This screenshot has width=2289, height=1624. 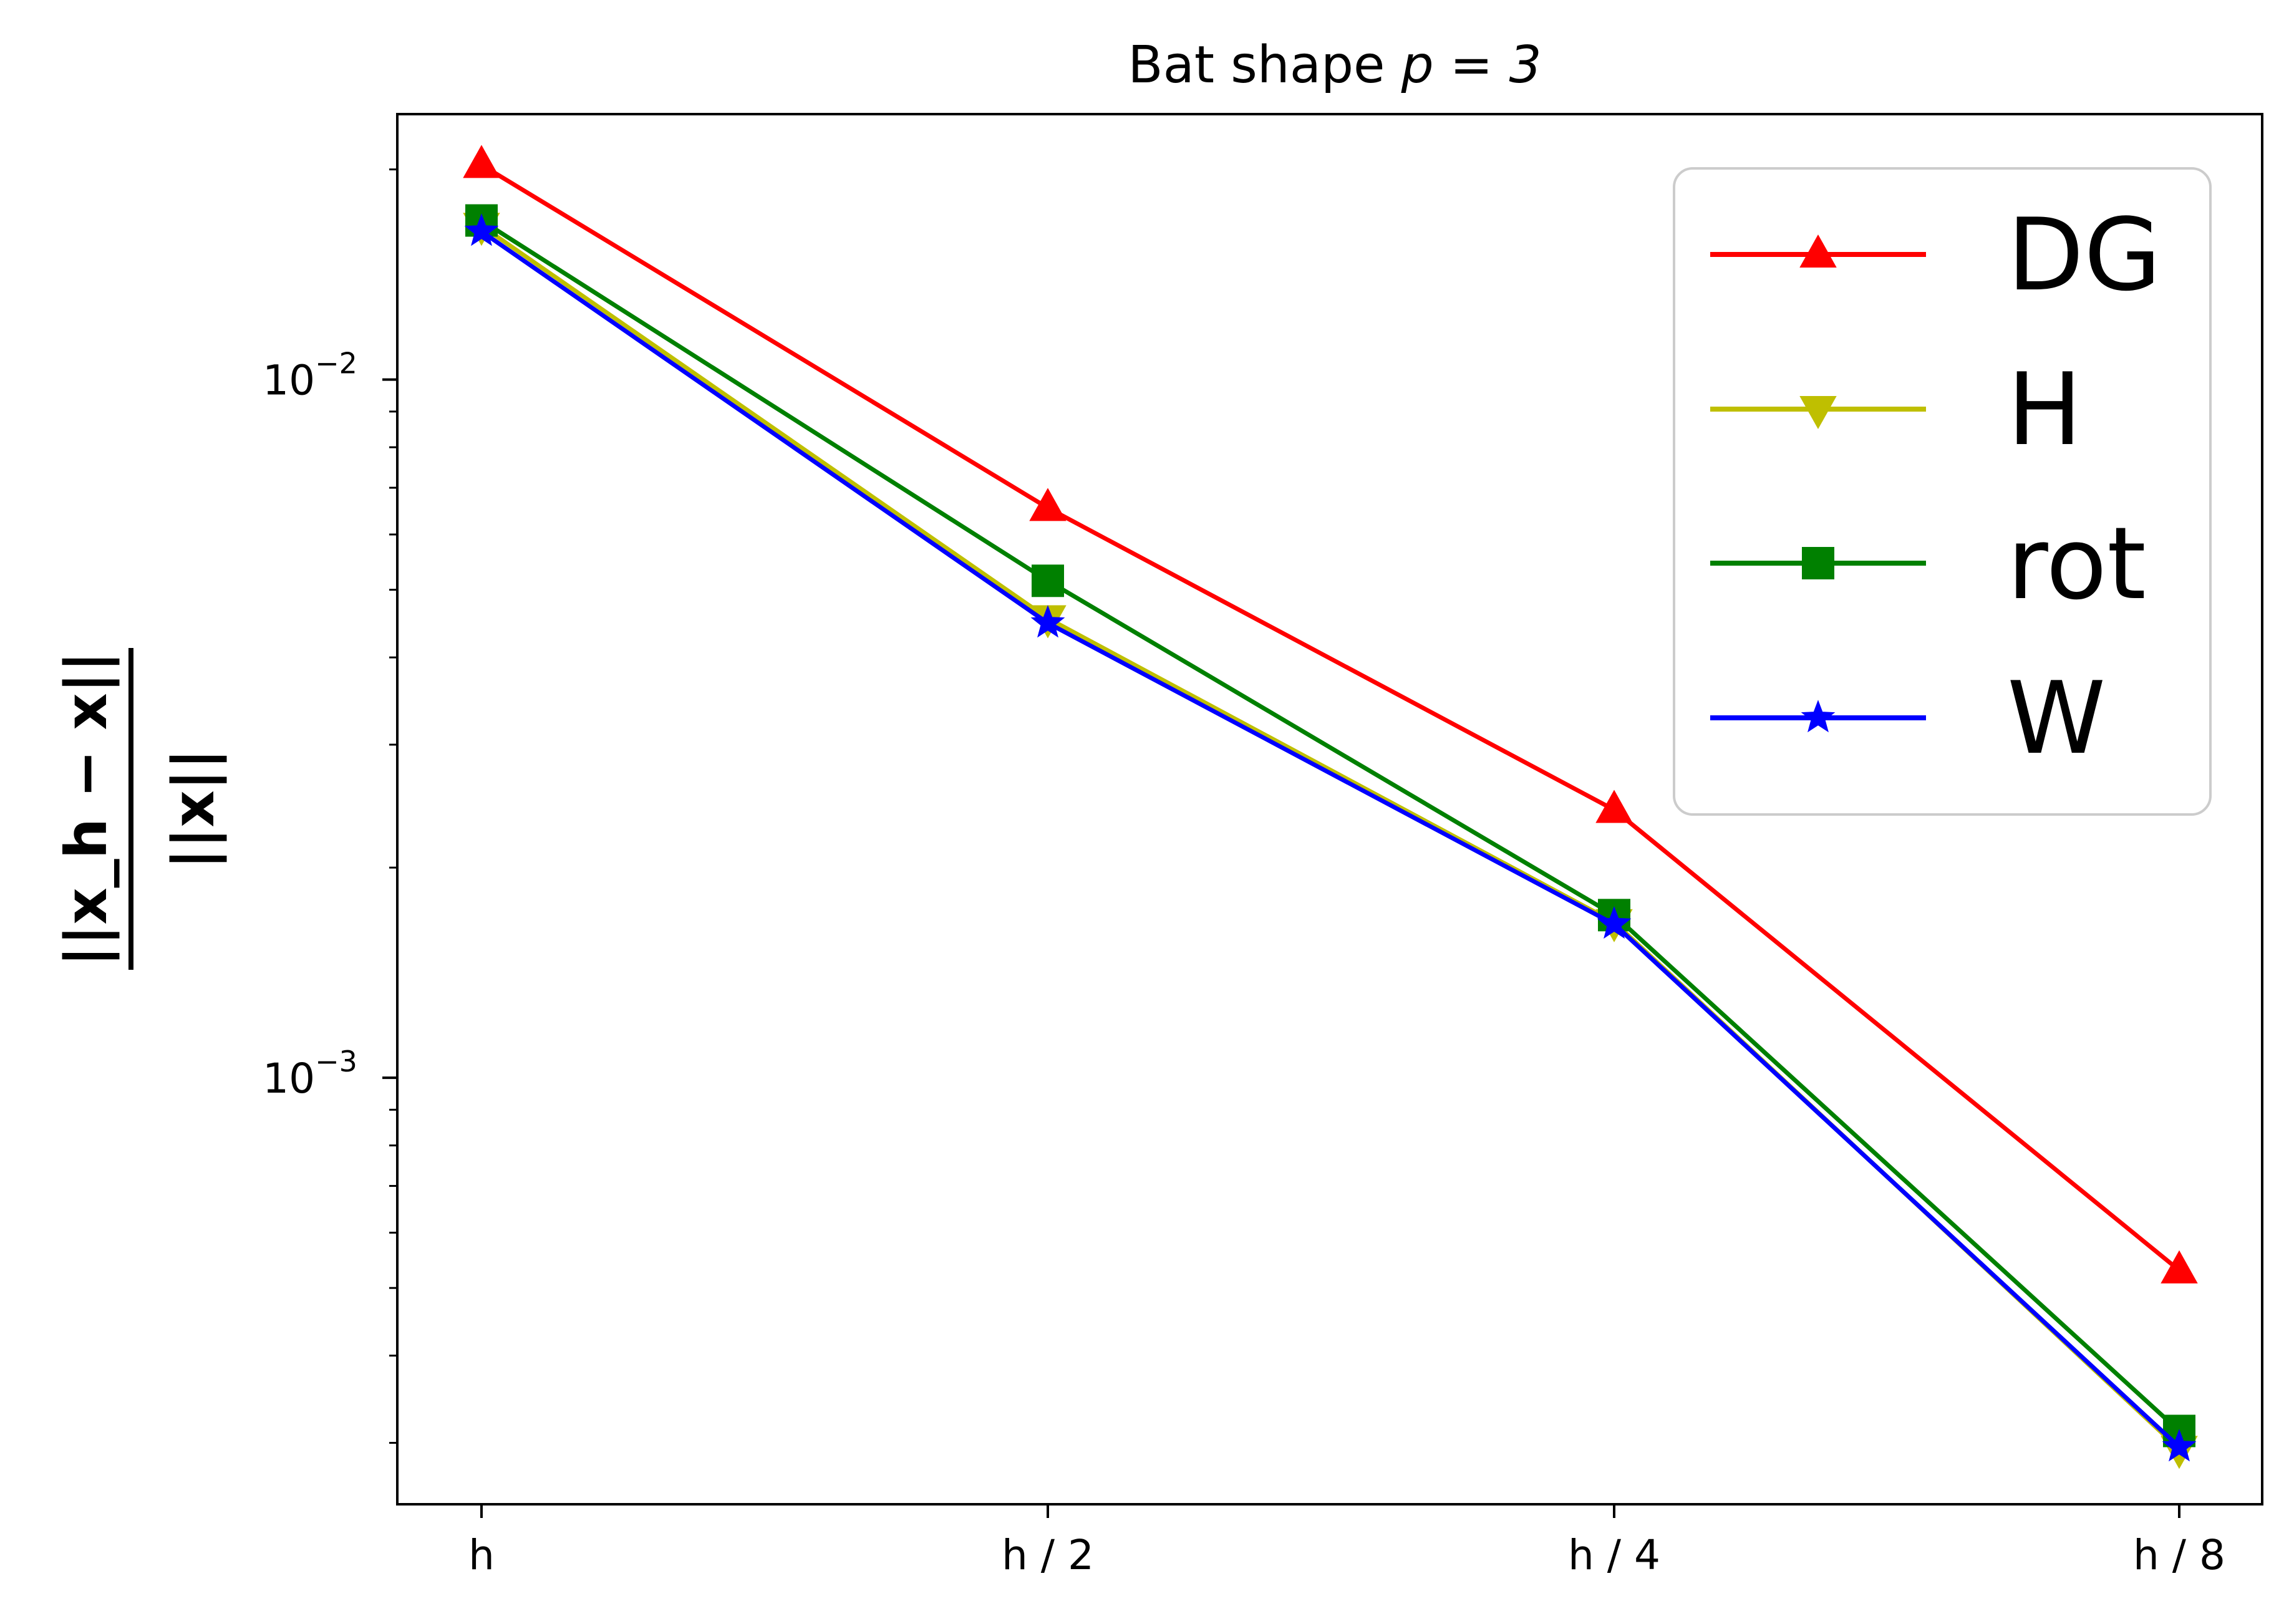 What do you see at coordinates (2044, 409) in the screenshot?
I see `legend-label-h: H` at bounding box center [2044, 409].